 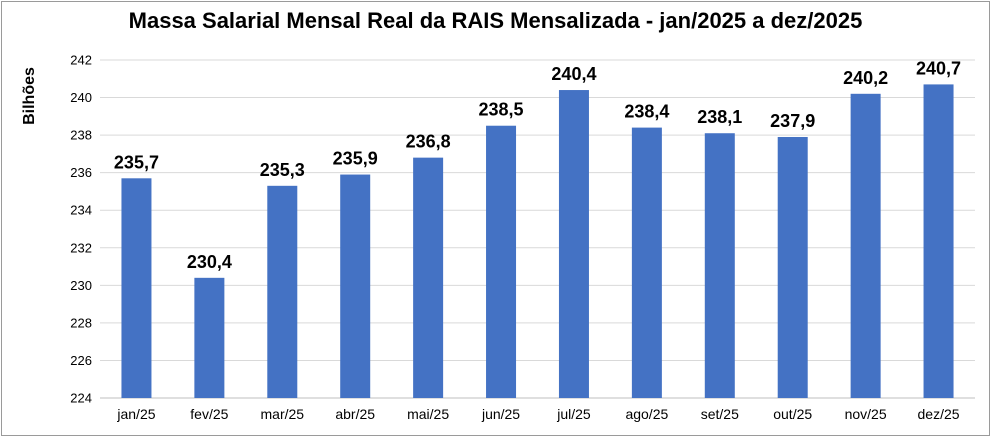 What do you see at coordinates (81, 135) in the screenshot?
I see `y-tick-label: 238` at bounding box center [81, 135].